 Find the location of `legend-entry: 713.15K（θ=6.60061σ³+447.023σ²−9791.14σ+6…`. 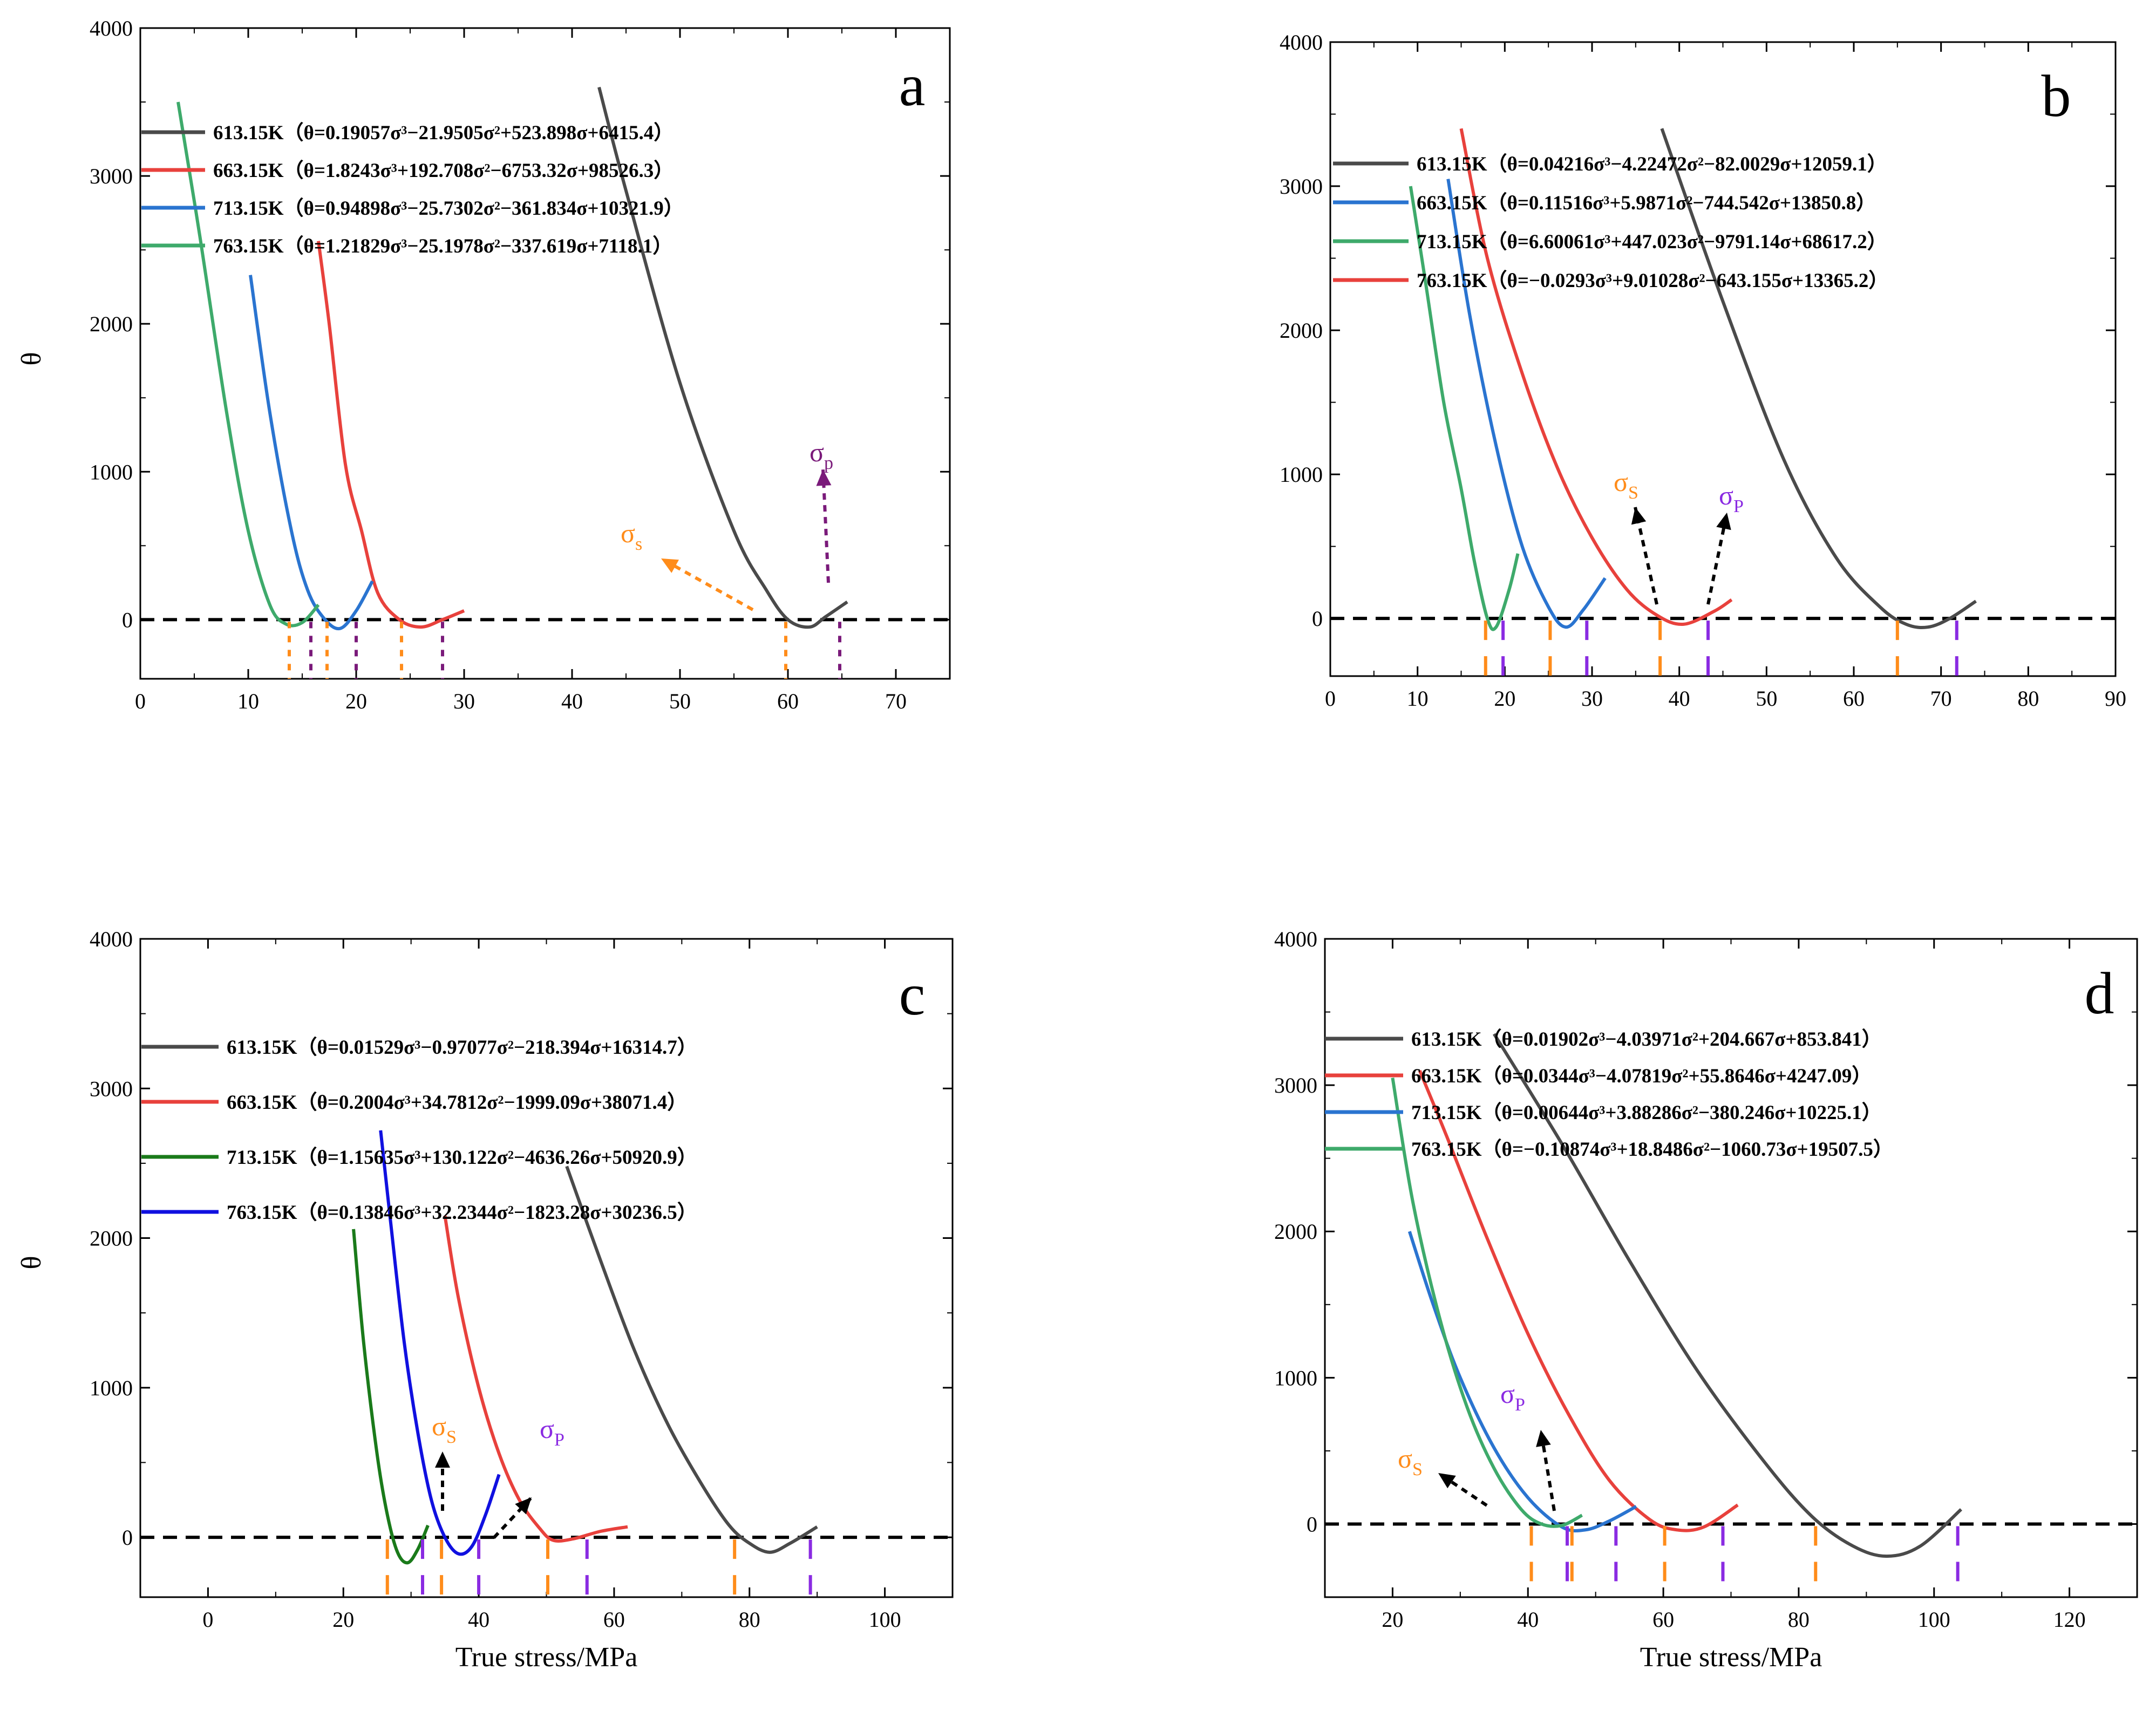

legend-entry: 713.15K（θ=6.60061σ³+447.023σ²−9791.14σ+6… is located at coordinates (1652, 241).